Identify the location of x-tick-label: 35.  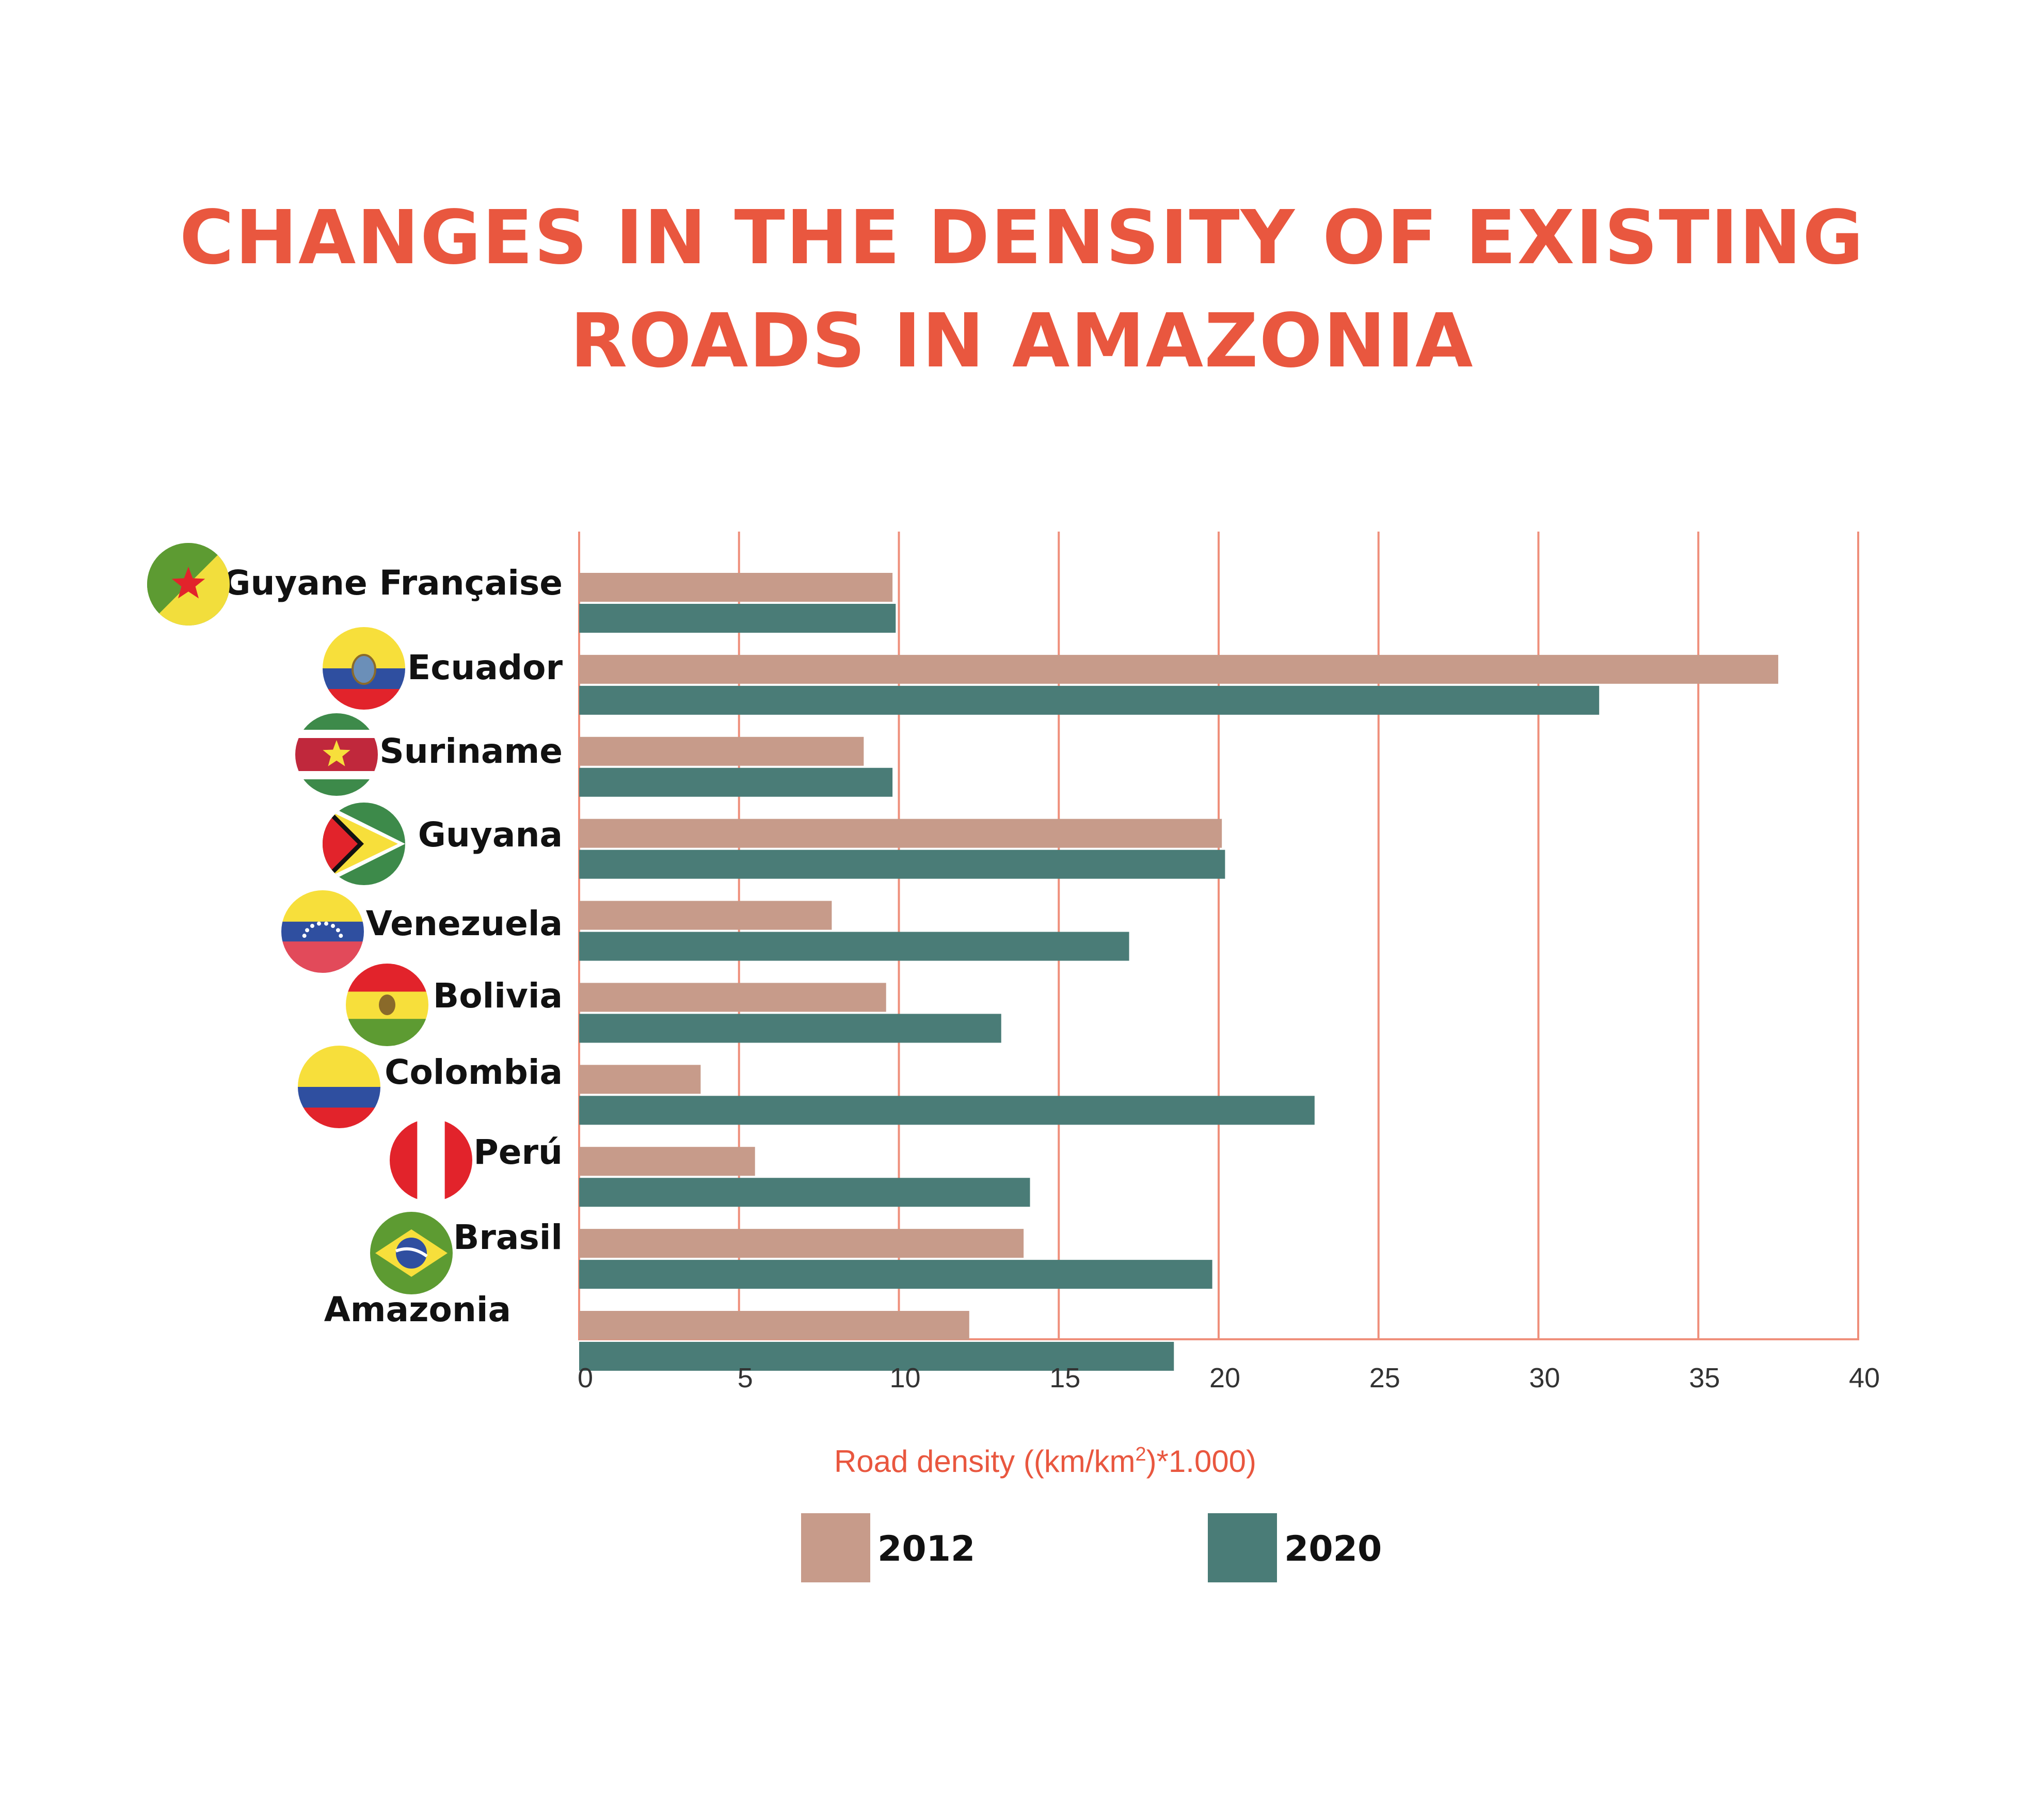
(1704, 1378).